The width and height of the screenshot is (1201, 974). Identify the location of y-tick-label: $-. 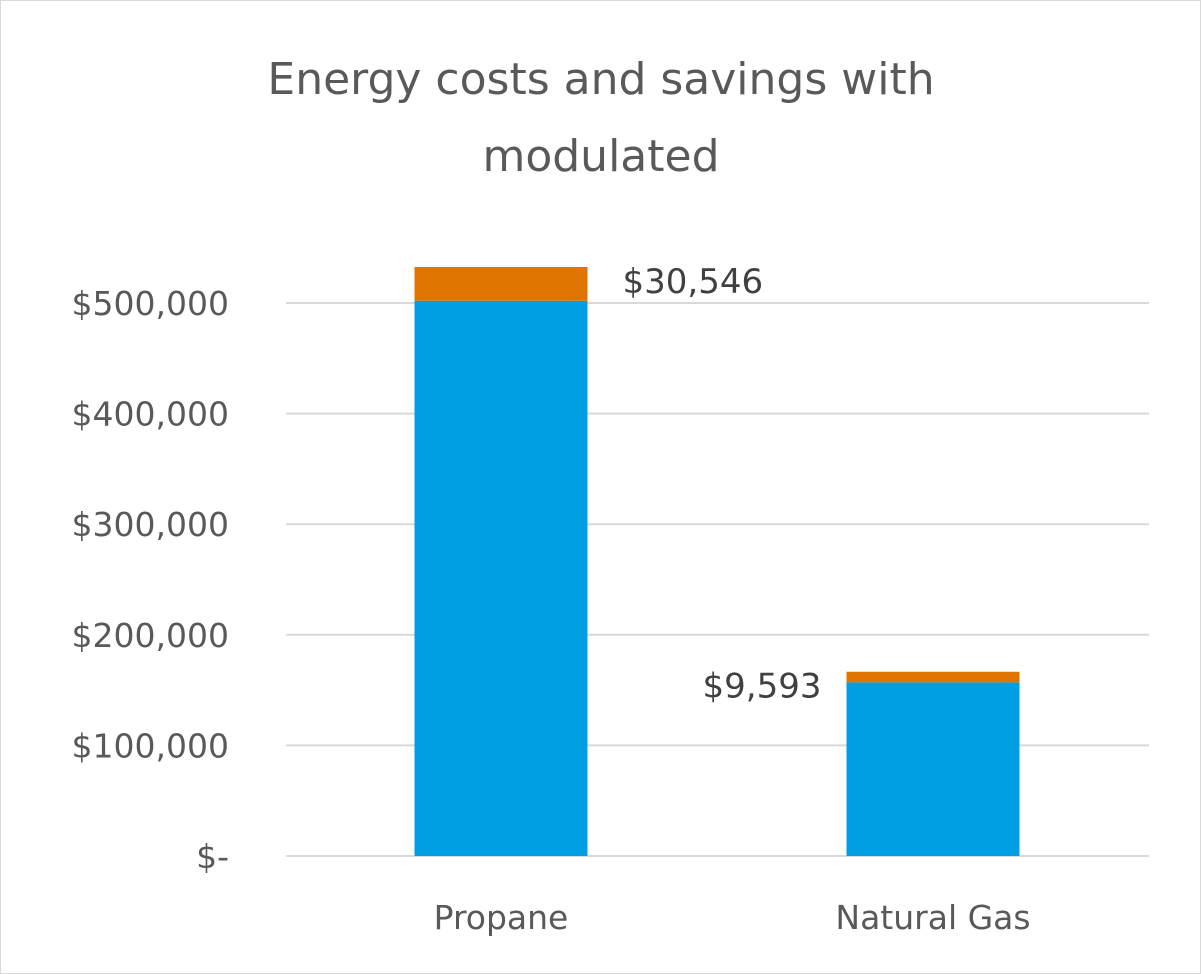
(212, 856).